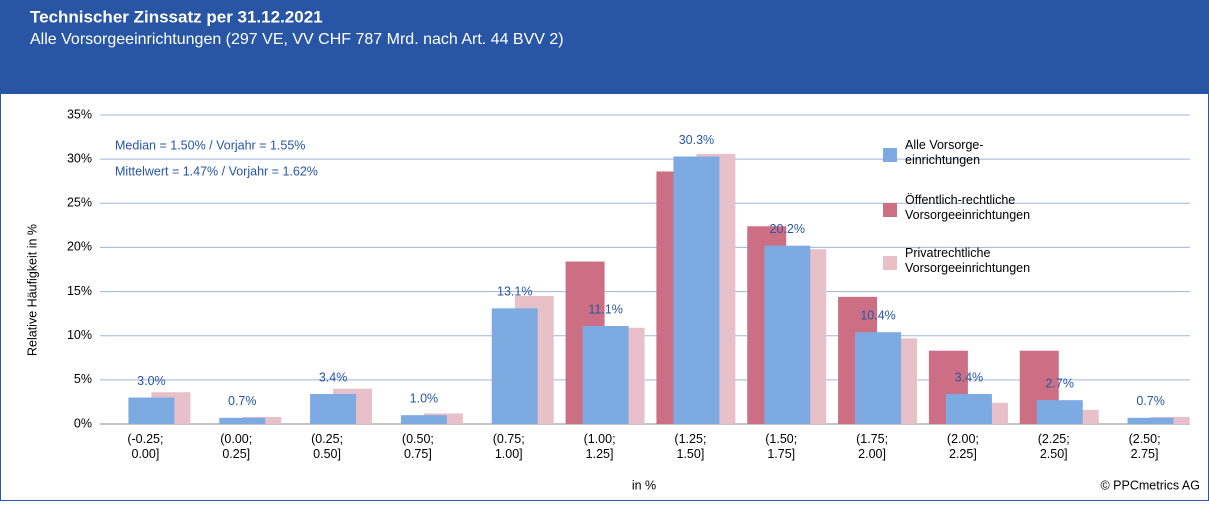 Image resolution: width=1209 pixels, height=506 pixels. What do you see at coordinates (32, 290) in the screenshot?
I see `y-axis-title: Relative Häufigkeit in %` at bounding box center [32, 290].